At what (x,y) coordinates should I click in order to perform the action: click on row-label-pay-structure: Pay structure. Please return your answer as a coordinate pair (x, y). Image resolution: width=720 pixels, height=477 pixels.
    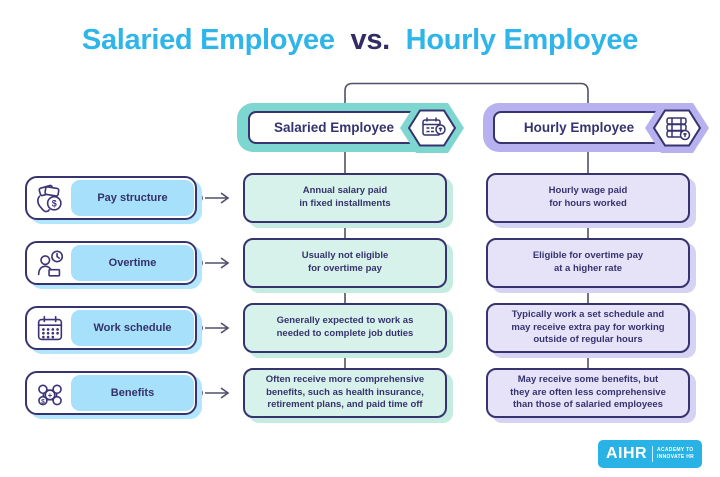
    Looking at the image, I should click on (132, 198).